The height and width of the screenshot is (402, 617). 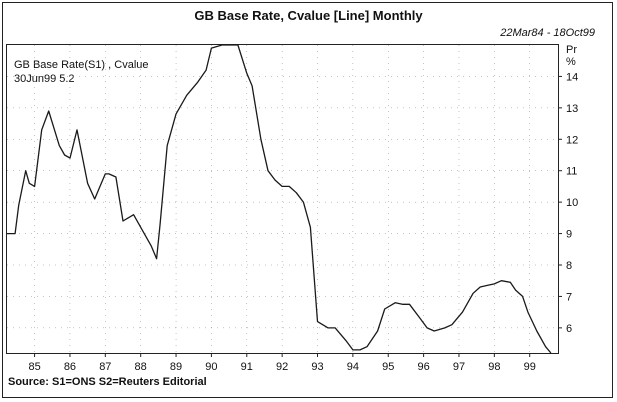 I want to click on x-tick-label: 94, so click(x=353, y=367).